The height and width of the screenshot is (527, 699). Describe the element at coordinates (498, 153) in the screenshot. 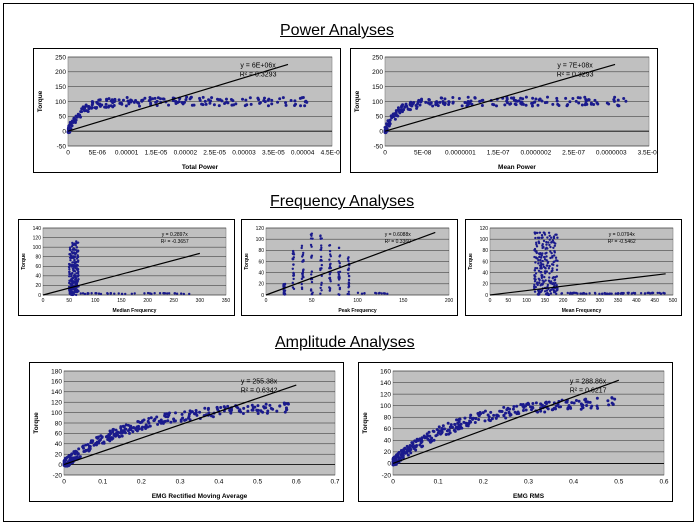

I see `x-tick-label: 1.5E-07` at that location.